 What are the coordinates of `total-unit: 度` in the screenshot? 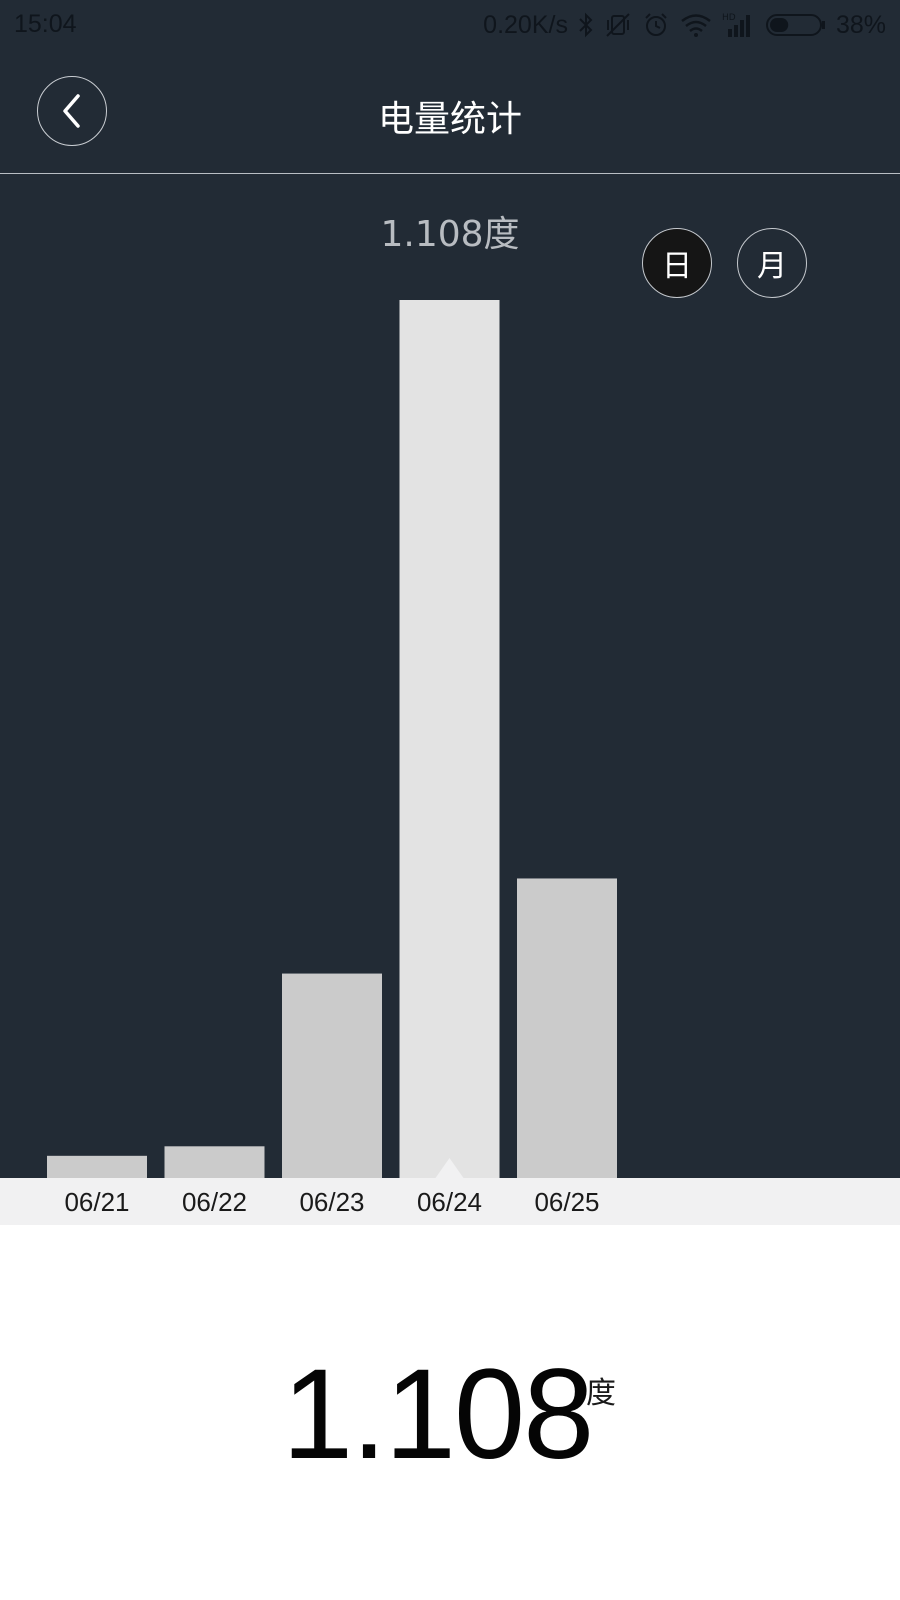 It's located at (601, 1393).